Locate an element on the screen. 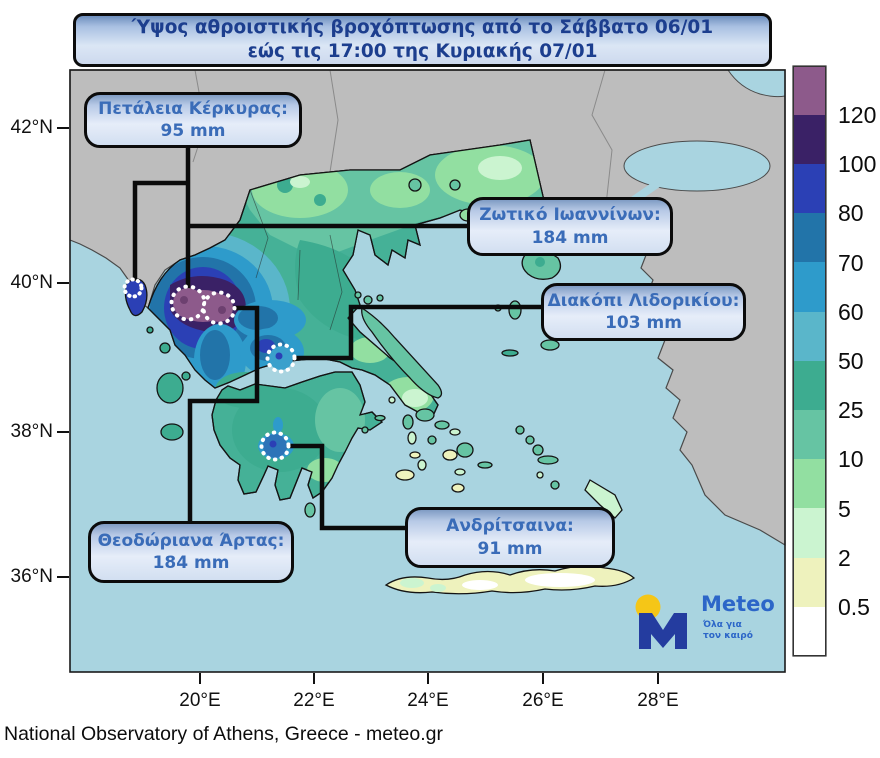  island-rhodes is located at coordinates (603, 499).